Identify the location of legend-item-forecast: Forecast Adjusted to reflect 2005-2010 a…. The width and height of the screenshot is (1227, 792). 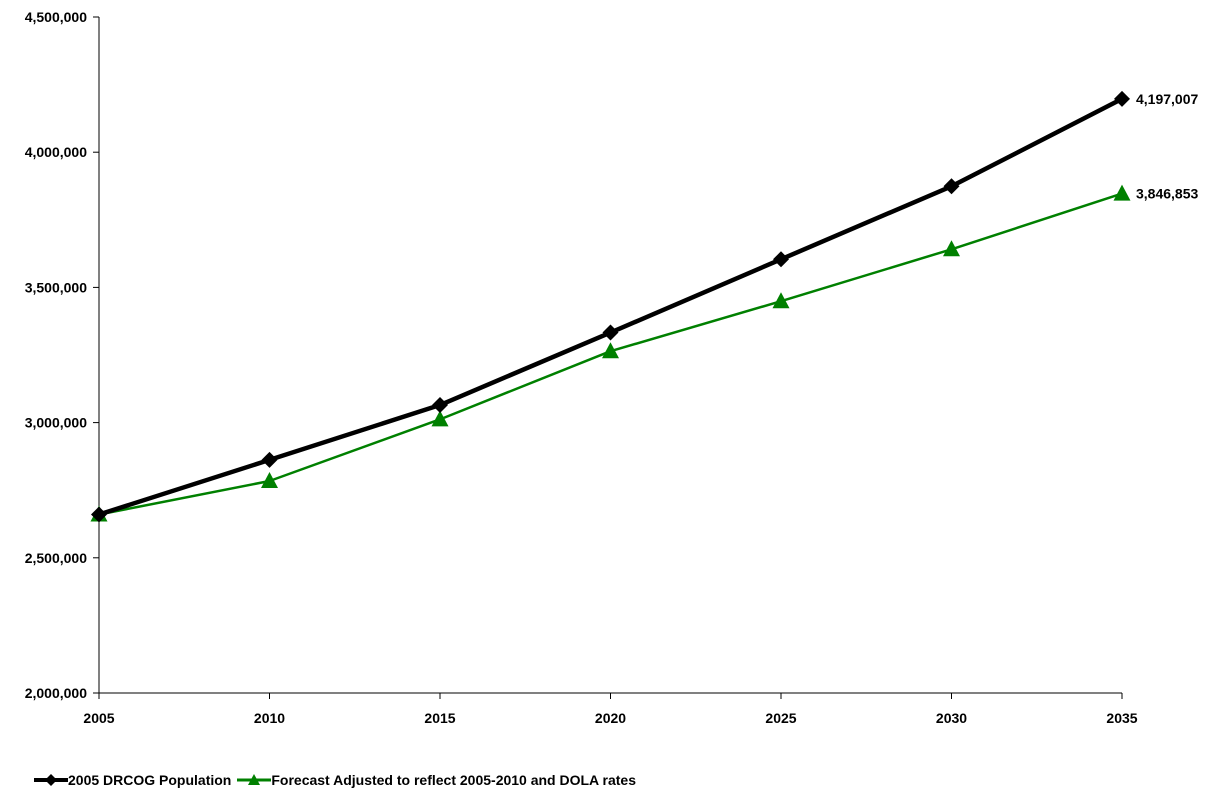
(436, 780).